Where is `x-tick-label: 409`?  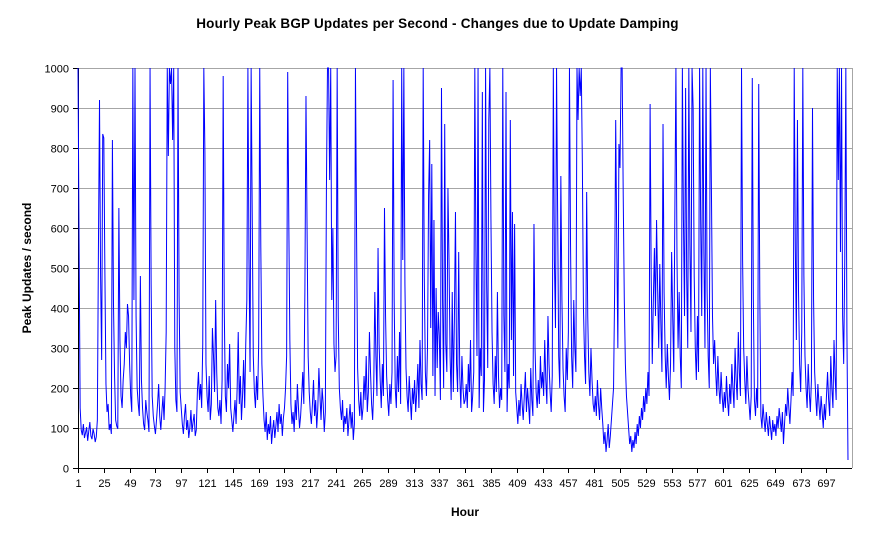
x-tick-label: 409 is located at coordinates (517, 484).